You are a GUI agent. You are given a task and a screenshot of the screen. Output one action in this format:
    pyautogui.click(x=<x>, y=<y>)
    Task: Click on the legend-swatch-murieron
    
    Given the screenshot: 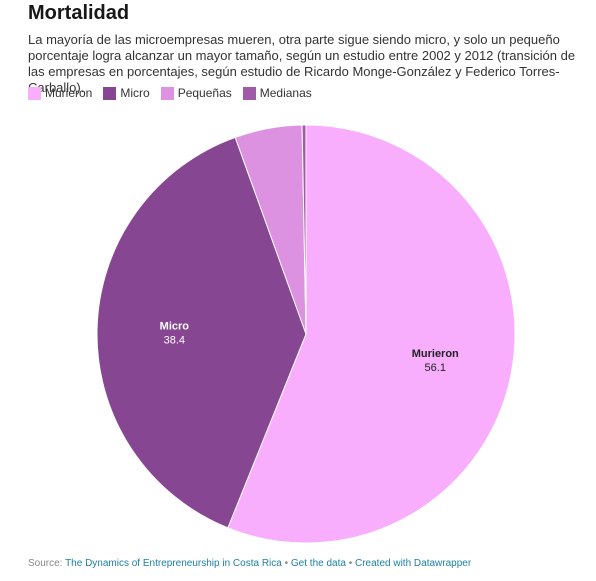 What is the action you would take?
    pyautogui.click(x=34, y=93)
    